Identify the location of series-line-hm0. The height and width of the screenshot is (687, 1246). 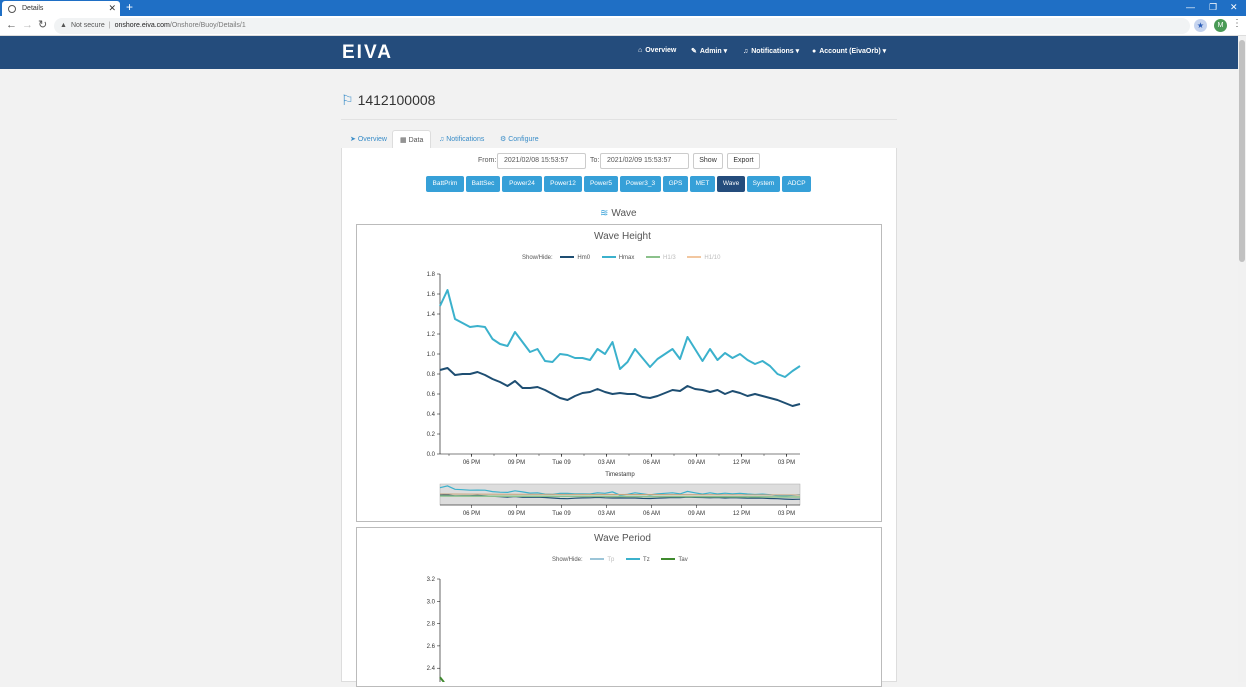
(620, 387).